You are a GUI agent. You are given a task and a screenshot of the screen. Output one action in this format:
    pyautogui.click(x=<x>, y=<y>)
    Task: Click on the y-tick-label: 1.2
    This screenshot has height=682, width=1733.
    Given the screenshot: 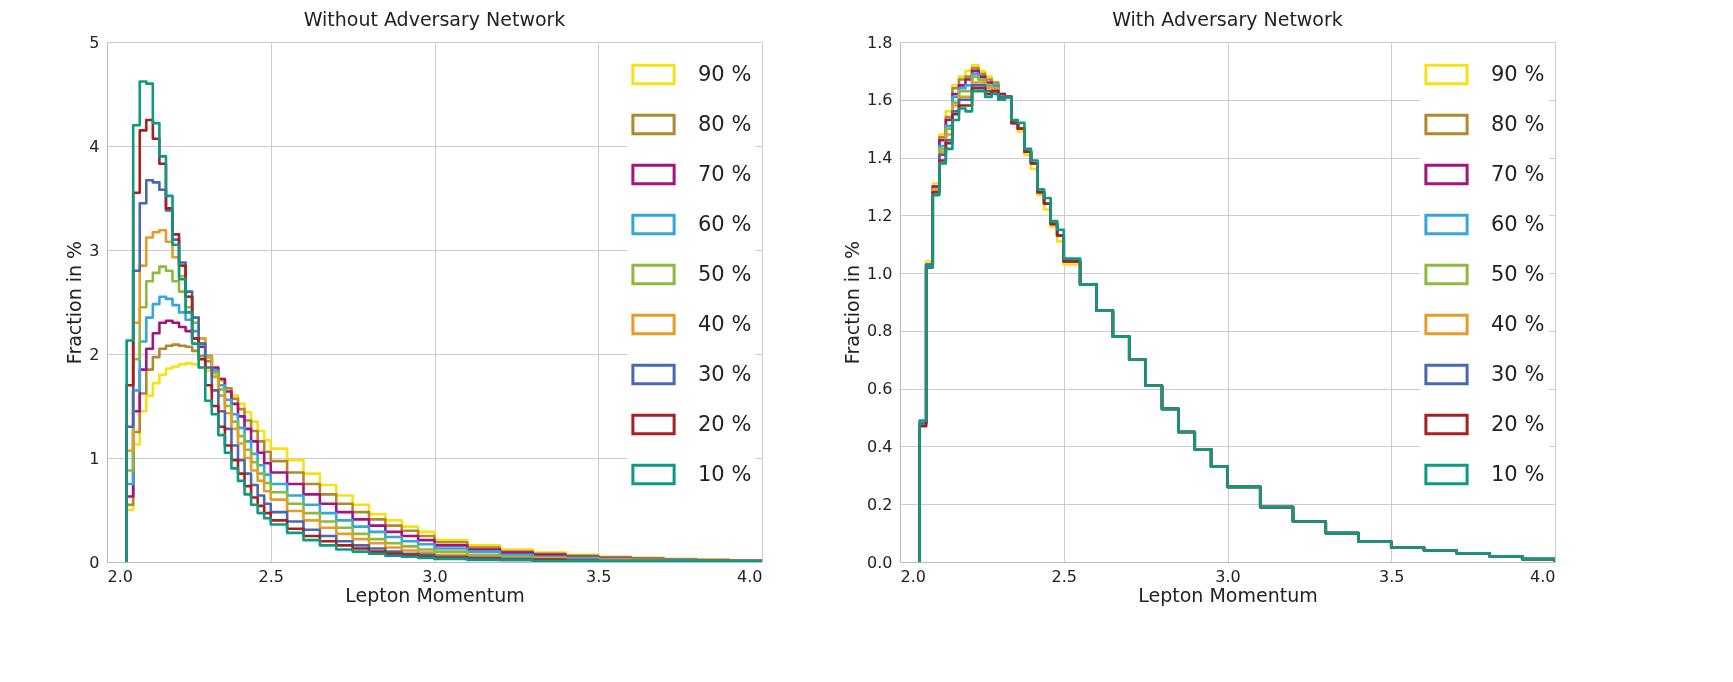 What is the action you would take?
    pyautogui.click(x=880, y=215)
    